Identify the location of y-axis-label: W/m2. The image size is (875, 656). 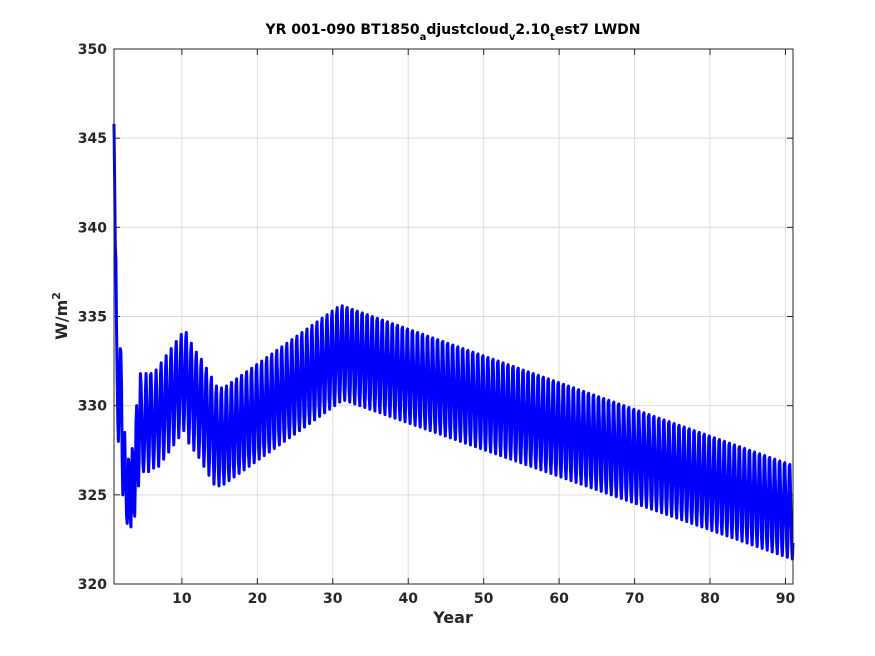
(60, 316).